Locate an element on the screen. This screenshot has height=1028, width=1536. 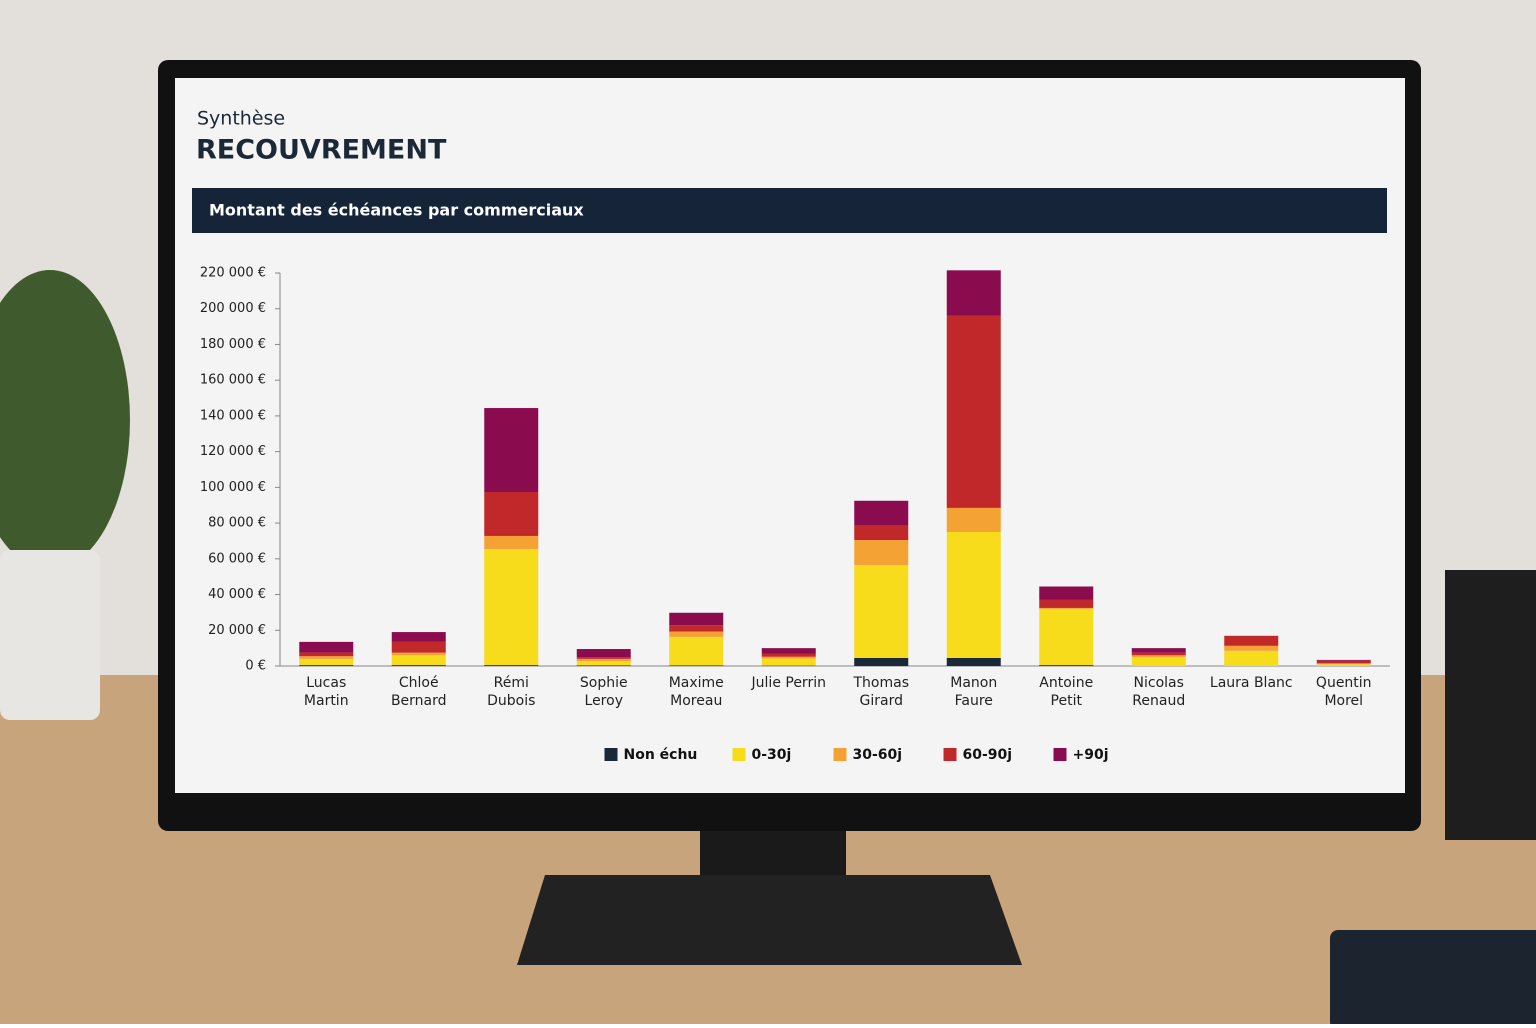
x-tick-label: Sophie Leroy is located at coordinates (604, 692).